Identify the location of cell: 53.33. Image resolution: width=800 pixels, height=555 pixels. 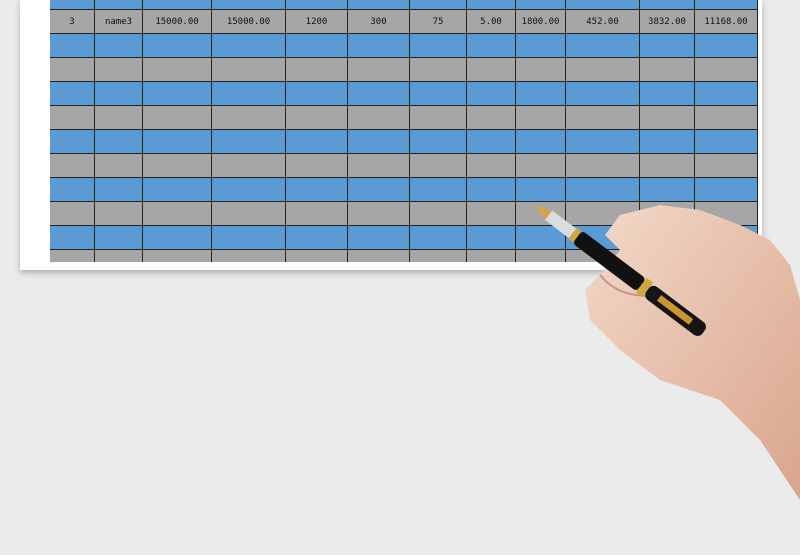
(603, 5).